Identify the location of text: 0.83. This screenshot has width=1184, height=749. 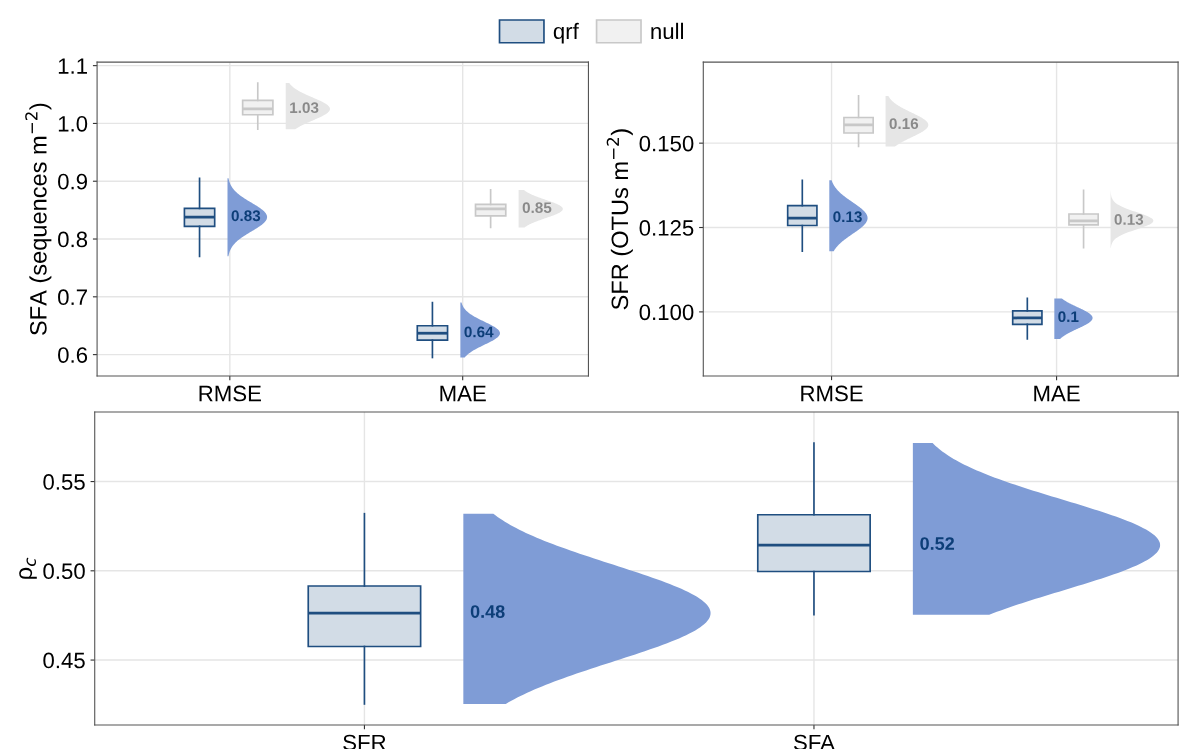
(246, 216).